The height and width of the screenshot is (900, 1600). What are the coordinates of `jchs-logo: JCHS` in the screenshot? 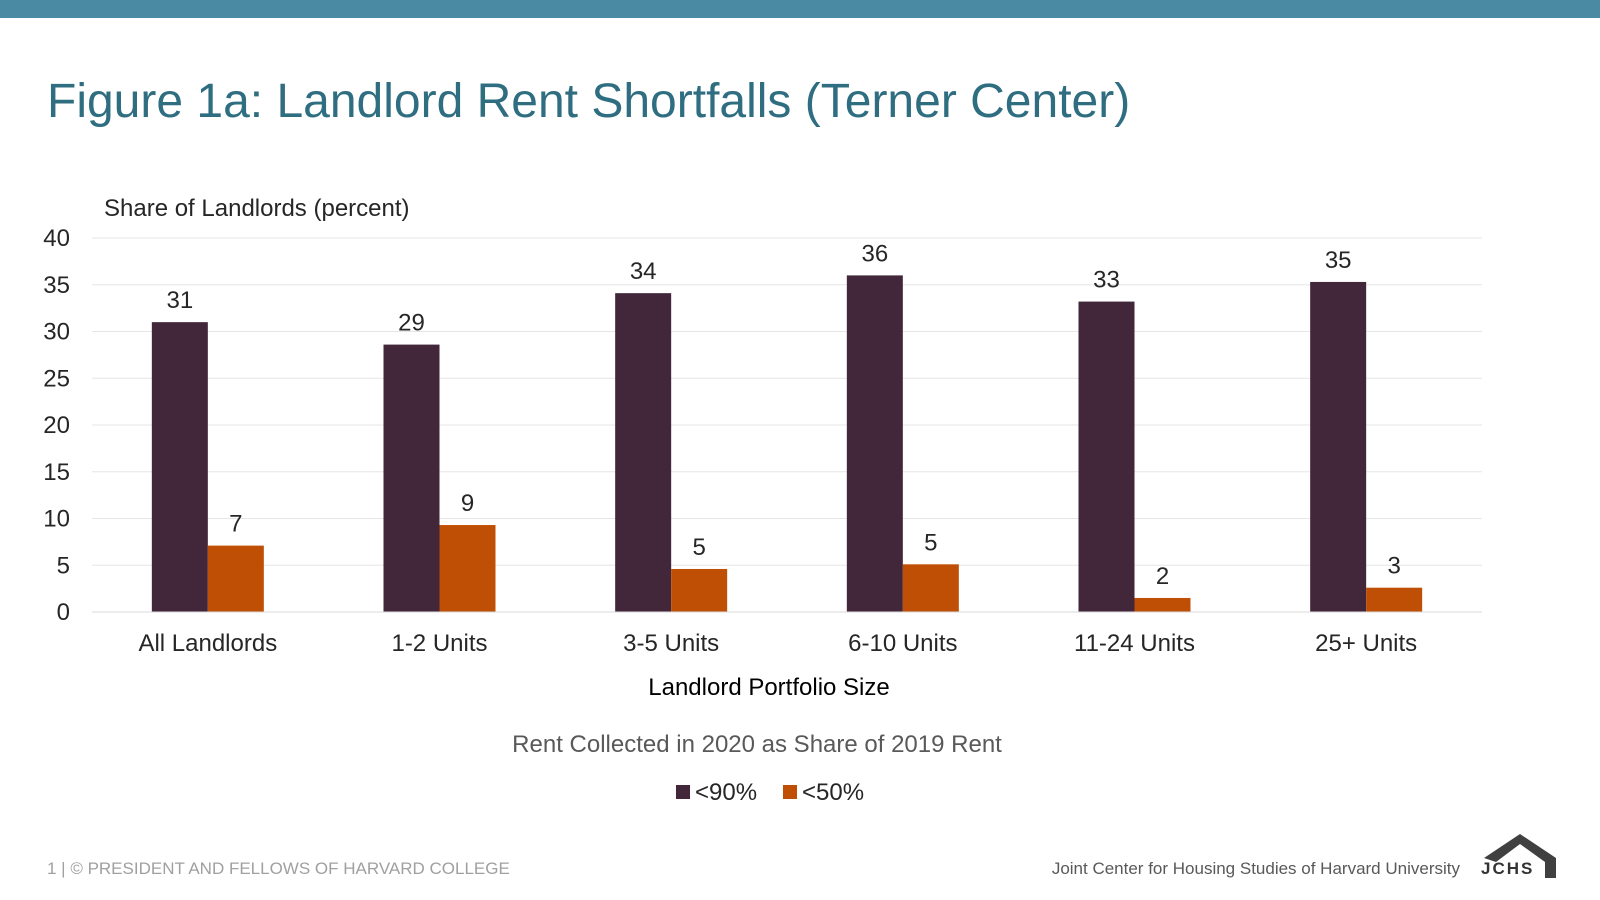 It's located at (1519, 855).